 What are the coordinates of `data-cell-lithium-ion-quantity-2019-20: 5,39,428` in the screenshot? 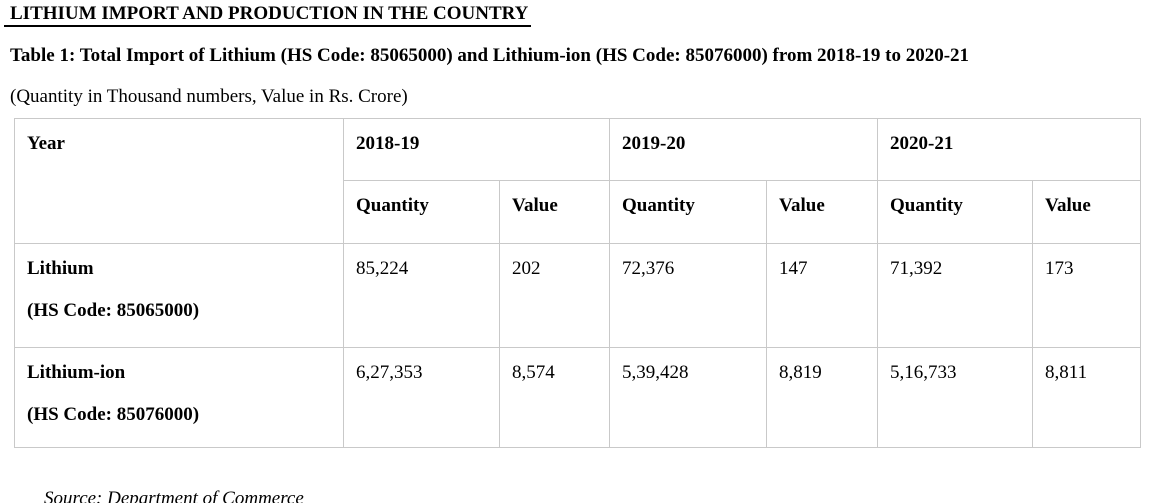 It's located at (688, 397).